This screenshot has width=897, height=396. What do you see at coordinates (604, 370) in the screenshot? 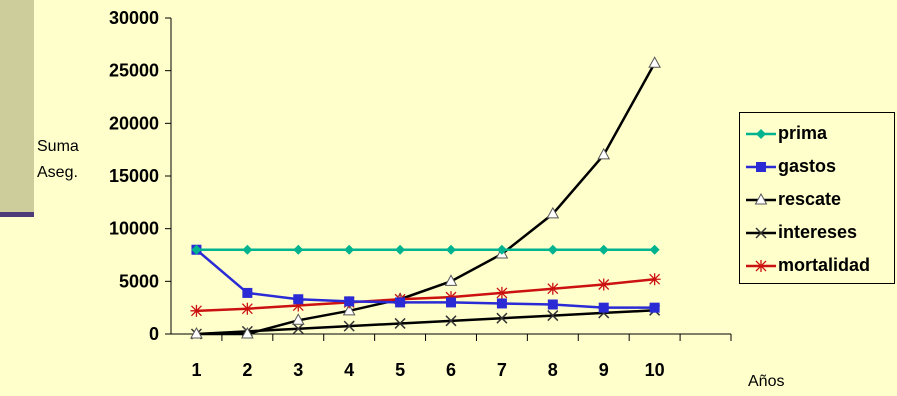
I see `x-tick-label: 9` at bounding box center [604, 370].